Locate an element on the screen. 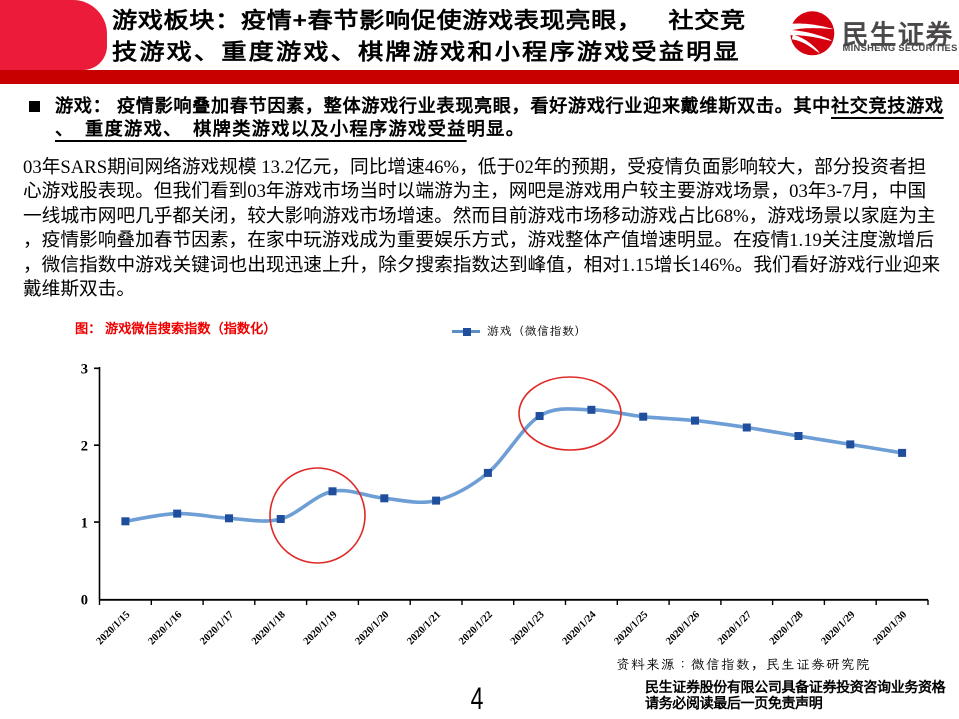 The image size is (959, 719). svg-text: 2020/1/29 is located at coordinates (839, 628).